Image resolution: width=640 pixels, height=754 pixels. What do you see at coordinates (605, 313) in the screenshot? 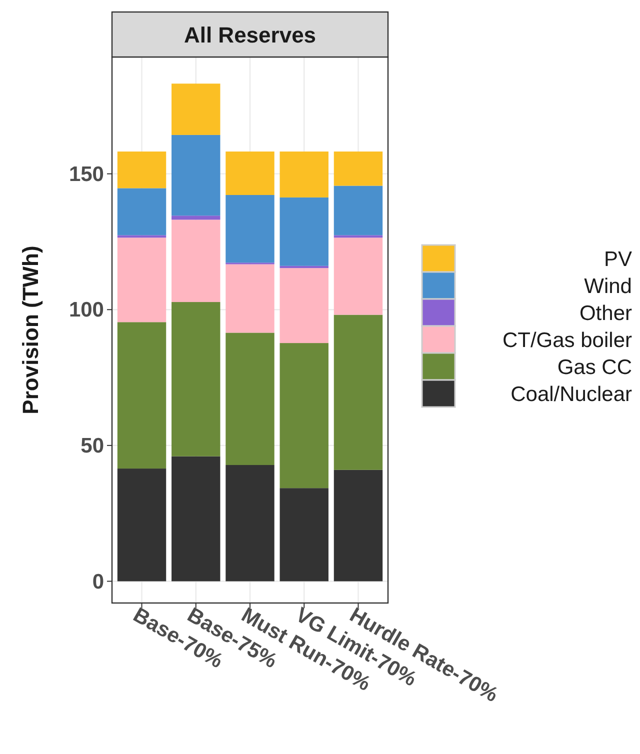
I see `text: Other` at bounding box center [605, 313].